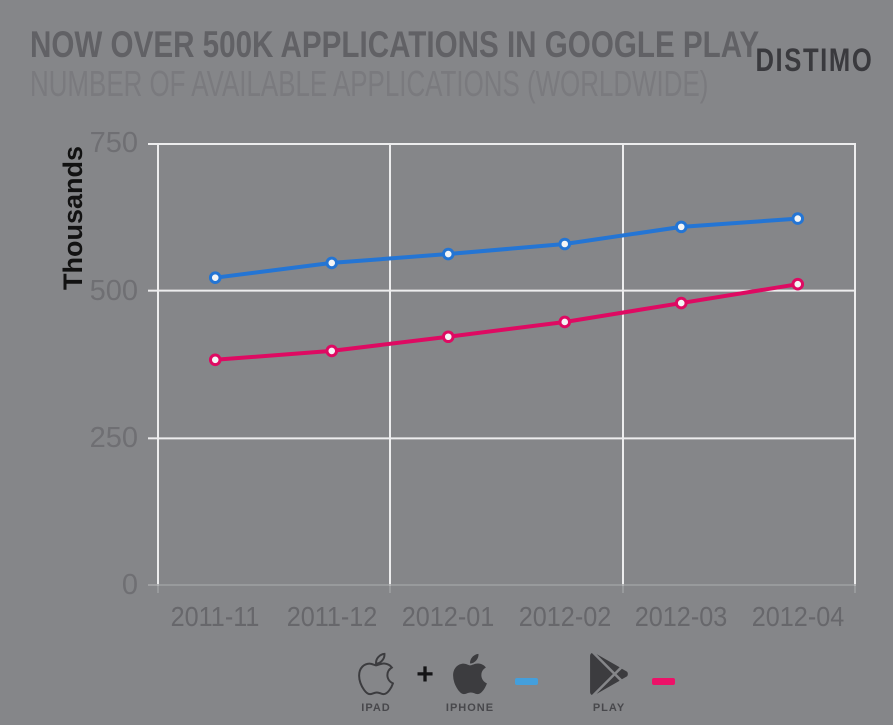 The width and height of the screenshot is (893, 725). I want to click on y-tick-label: 750, so click(113, 143).